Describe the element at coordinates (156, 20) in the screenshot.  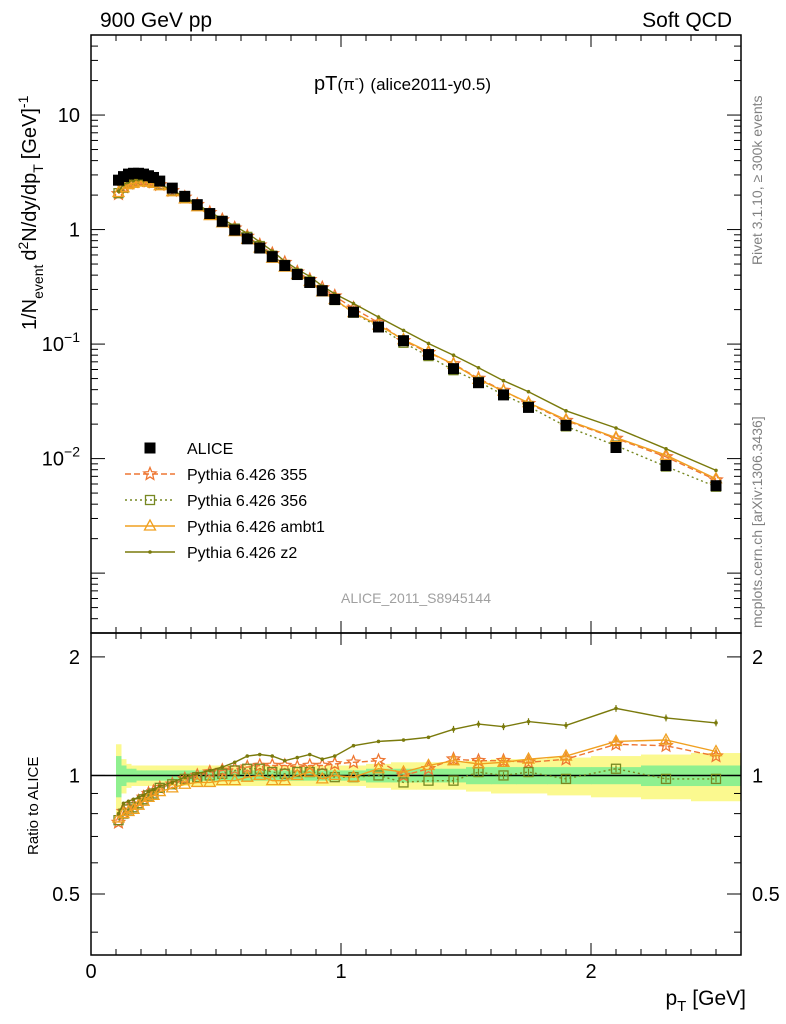
I see `header-left: 900 GeV pp` at that location.